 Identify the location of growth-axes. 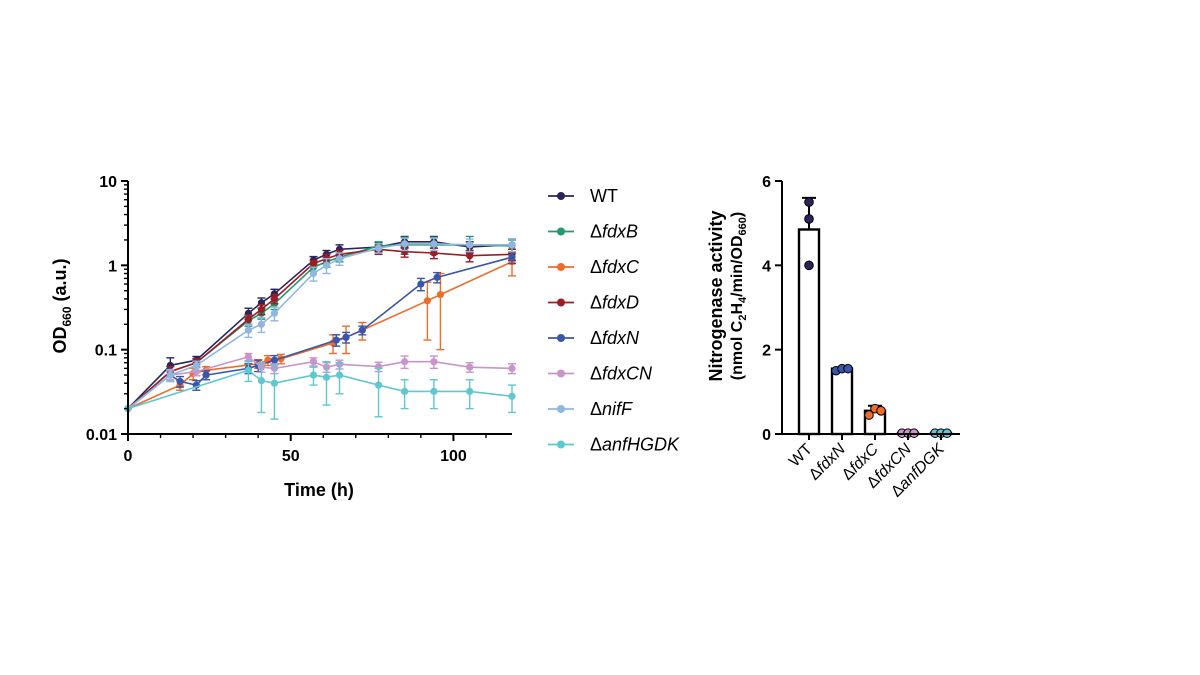
(319, 308).